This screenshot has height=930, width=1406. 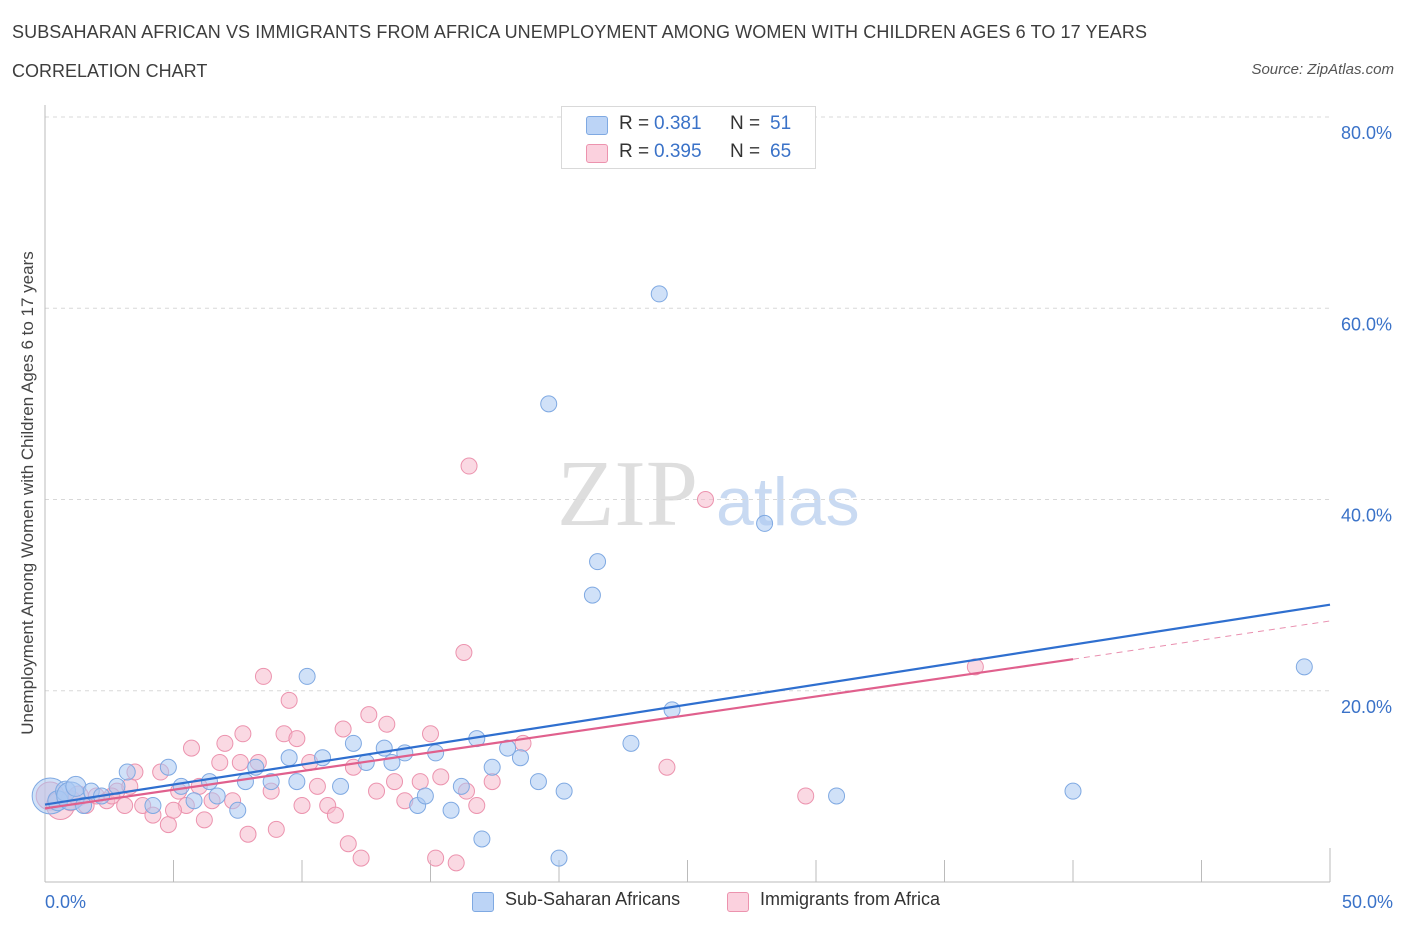 What do you see at coordinates (1366, 324) in the screenshot?
I see `y-tick-label: 60.0%` at bounding box center [1366, 324].